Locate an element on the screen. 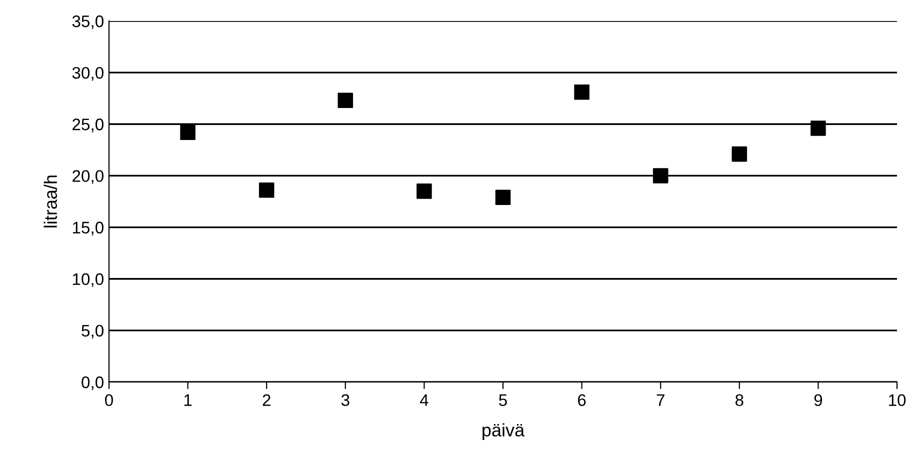 The image size is (912, 465). x-tick-label: 10 is located at coordinates (897, 400).